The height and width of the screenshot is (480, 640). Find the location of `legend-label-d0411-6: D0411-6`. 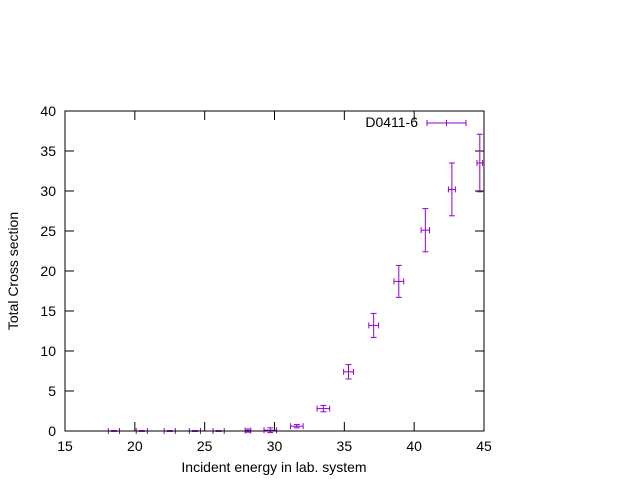

legend-label-d0411-6: D0411-6 is located at coordinates (391, 122).